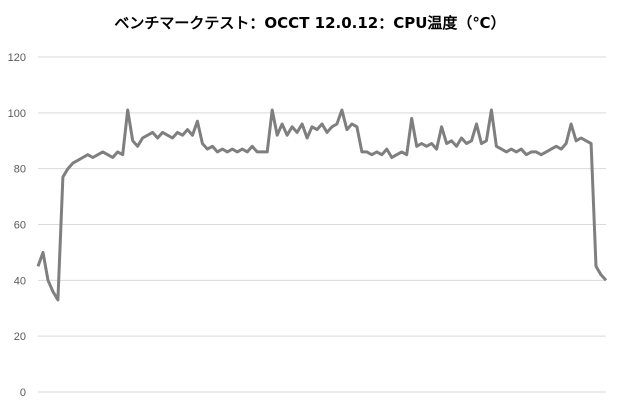 This screenshot has width=620, height=410. I want to click on chart-title: ベンチマークテスト：OCCT 12.0.12：CPU温度（℃）, so click(310, 23).